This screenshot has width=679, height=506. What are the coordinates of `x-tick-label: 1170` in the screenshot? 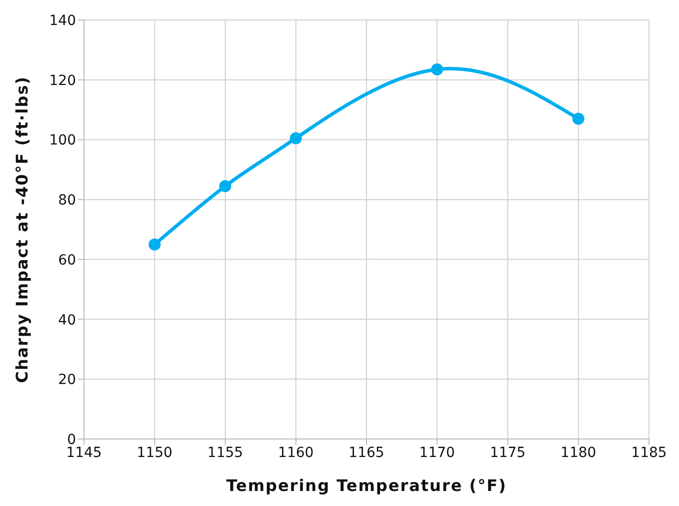 It's located at (437, 452).